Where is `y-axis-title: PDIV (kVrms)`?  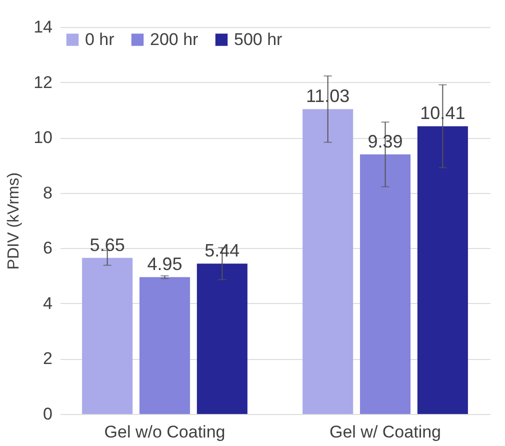 y-axis-title: PDIV (kVrms) is located at coordinates (14, 221).